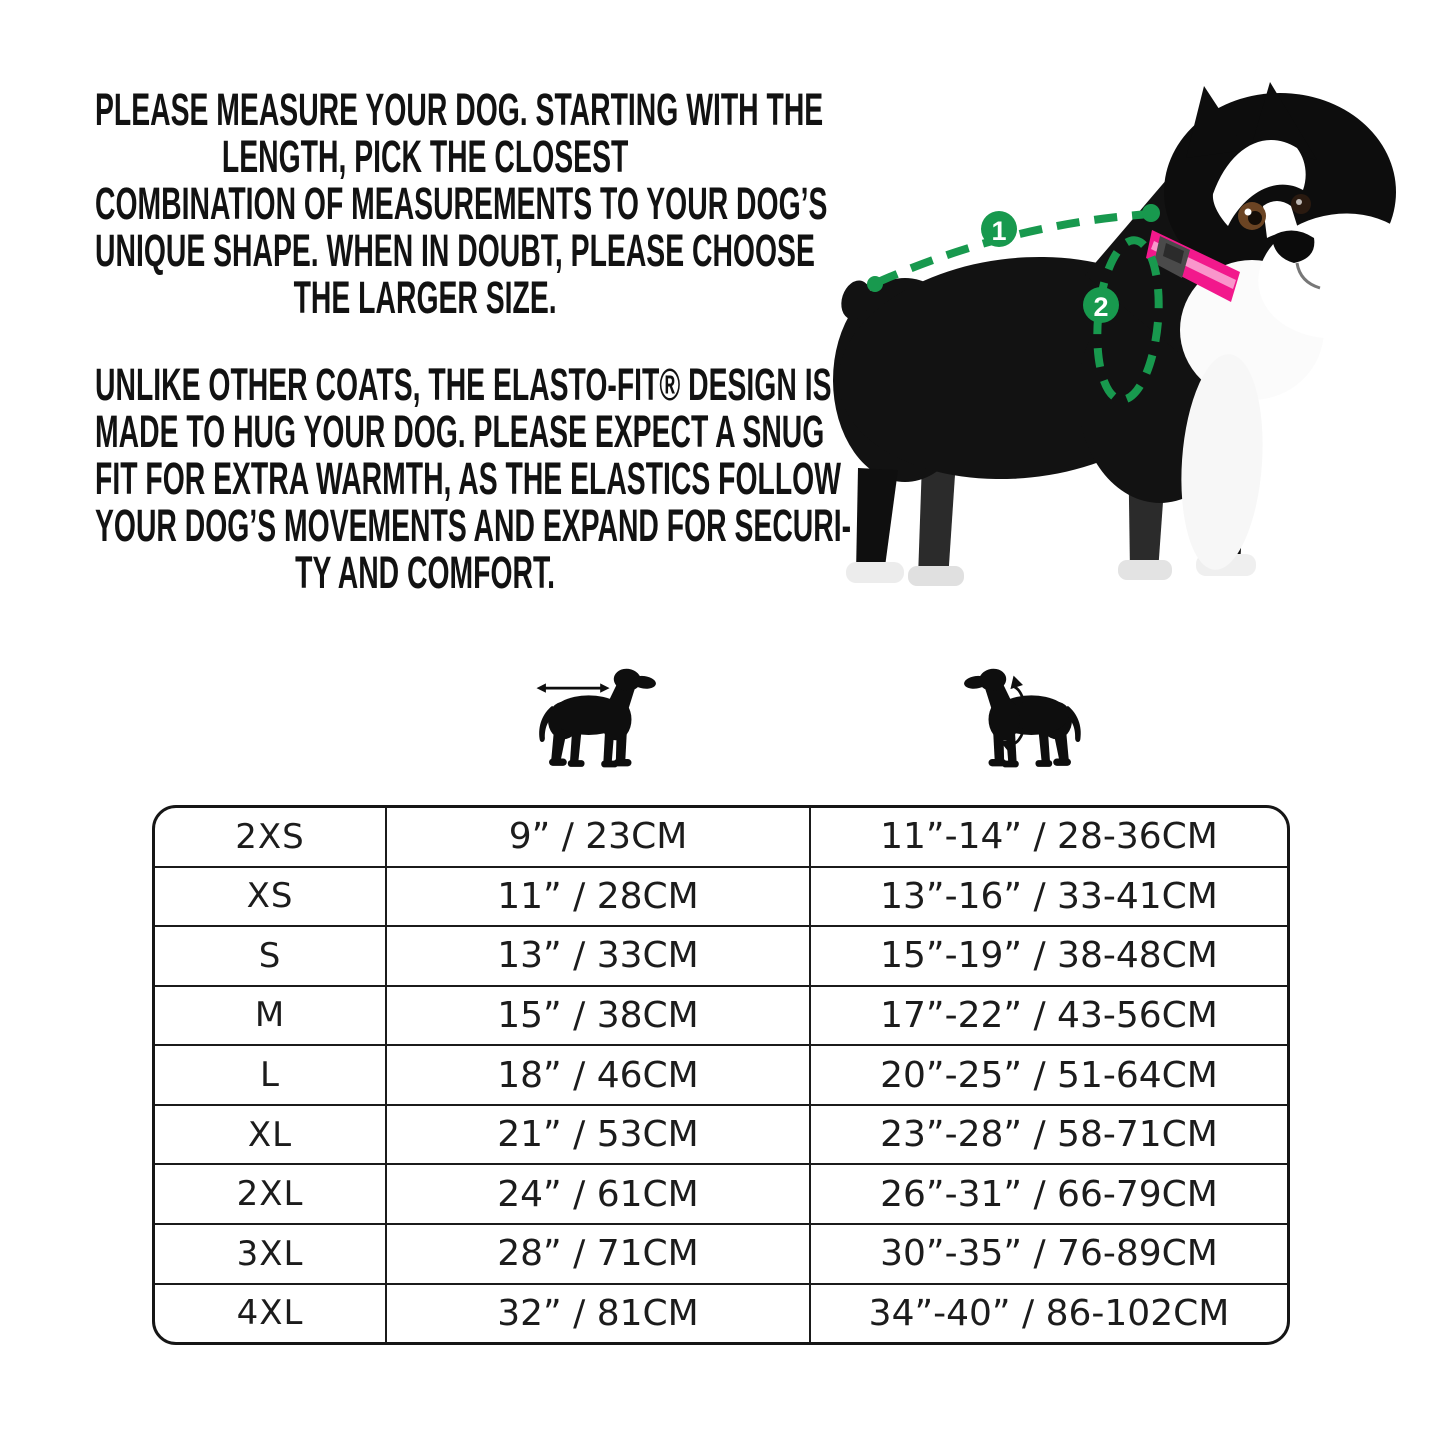 The width and height of the screenshot is (1445, 1445). Describe the element at coordinates (597, 1194) in the screenshot. I see `length-cell: 24” / 61CM` at that location.